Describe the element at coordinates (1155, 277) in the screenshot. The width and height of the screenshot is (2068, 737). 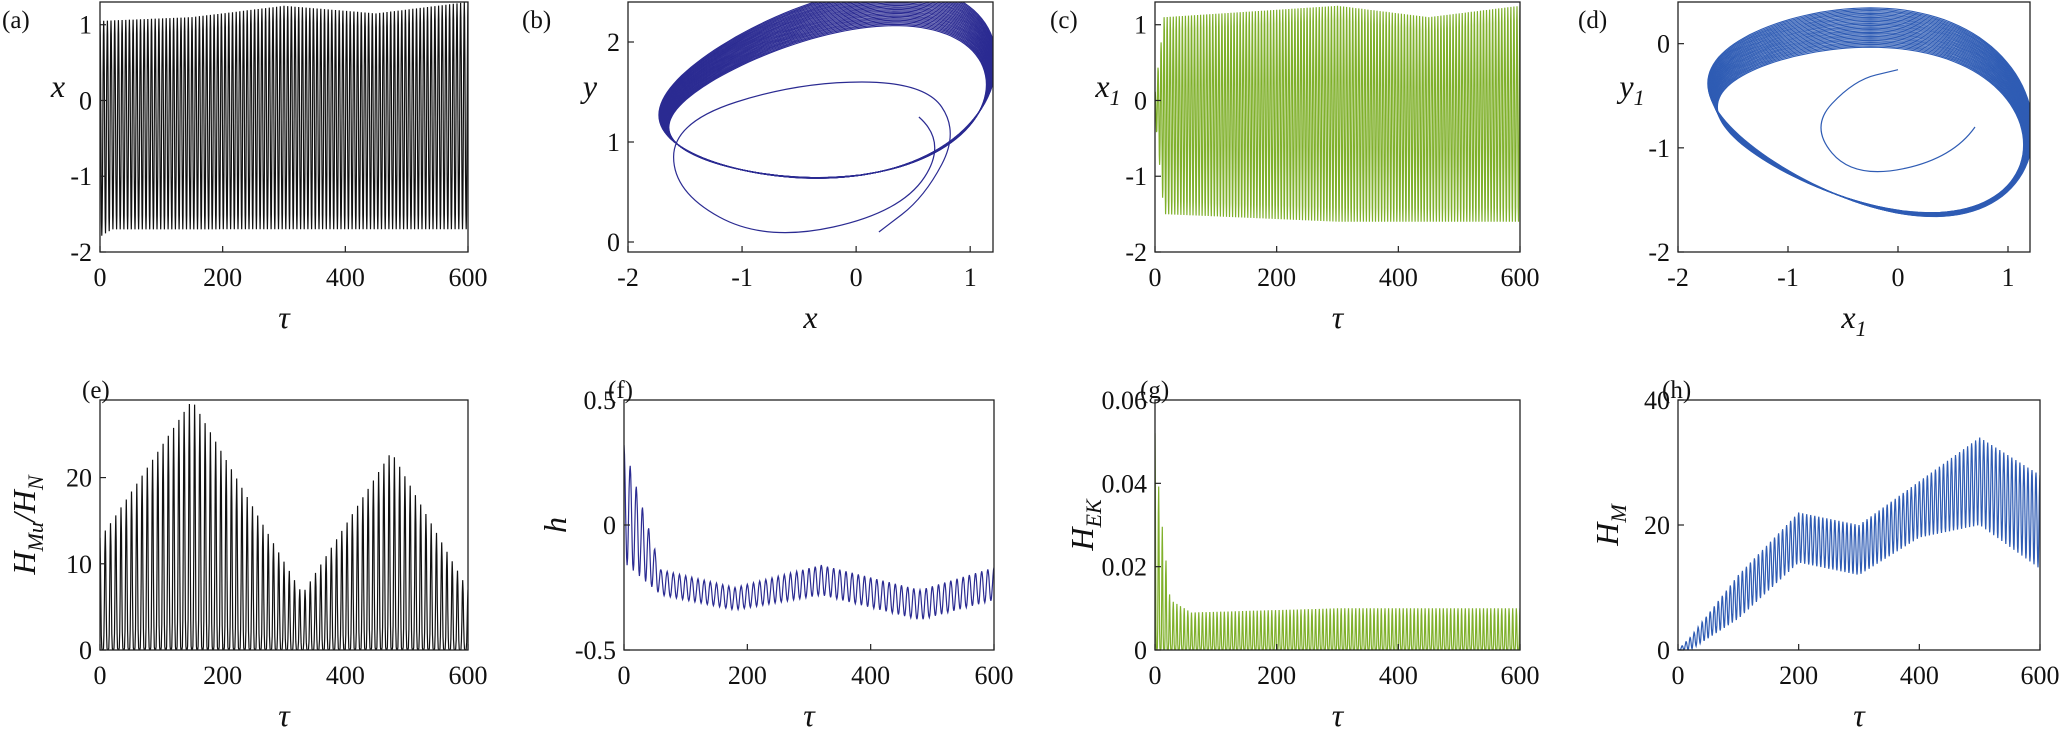
I see `xtick-label-c-0: 0` at that location.